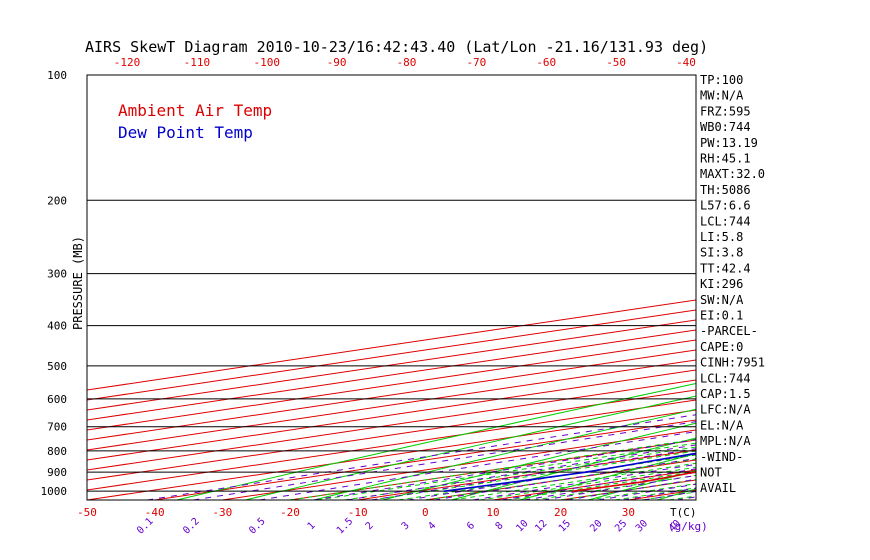  Describe the element at coordinates (722, 300) in the screenshot. I see `stability-index-item: SW:N/A` at that location.